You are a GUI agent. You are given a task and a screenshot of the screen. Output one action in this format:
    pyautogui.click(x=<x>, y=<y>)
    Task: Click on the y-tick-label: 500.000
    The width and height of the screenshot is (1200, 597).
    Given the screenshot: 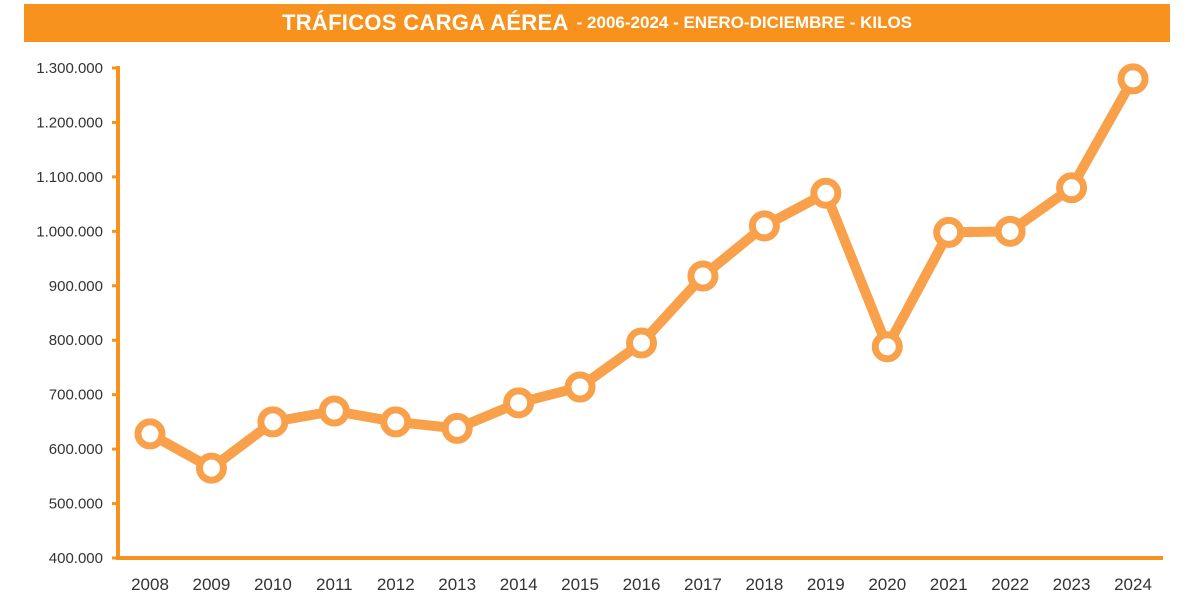 What is the action you would take?
    pyautogui.click(x=76, y=504)
    